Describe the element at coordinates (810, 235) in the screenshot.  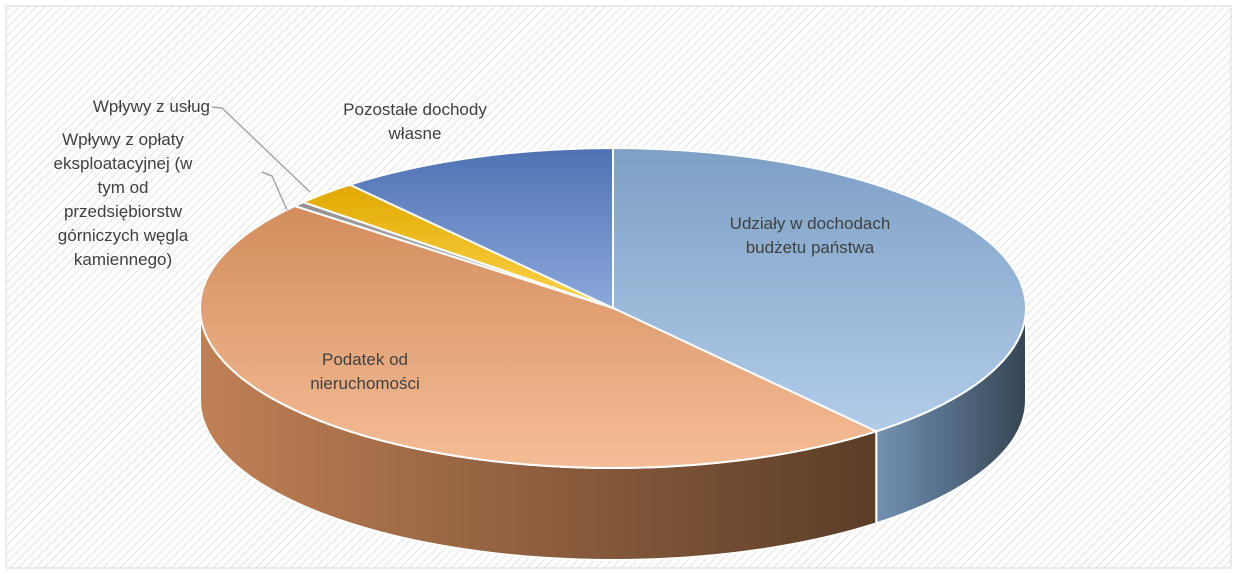
I see `slice-label: Udziały w dochodach budżetu państwa` at that location.